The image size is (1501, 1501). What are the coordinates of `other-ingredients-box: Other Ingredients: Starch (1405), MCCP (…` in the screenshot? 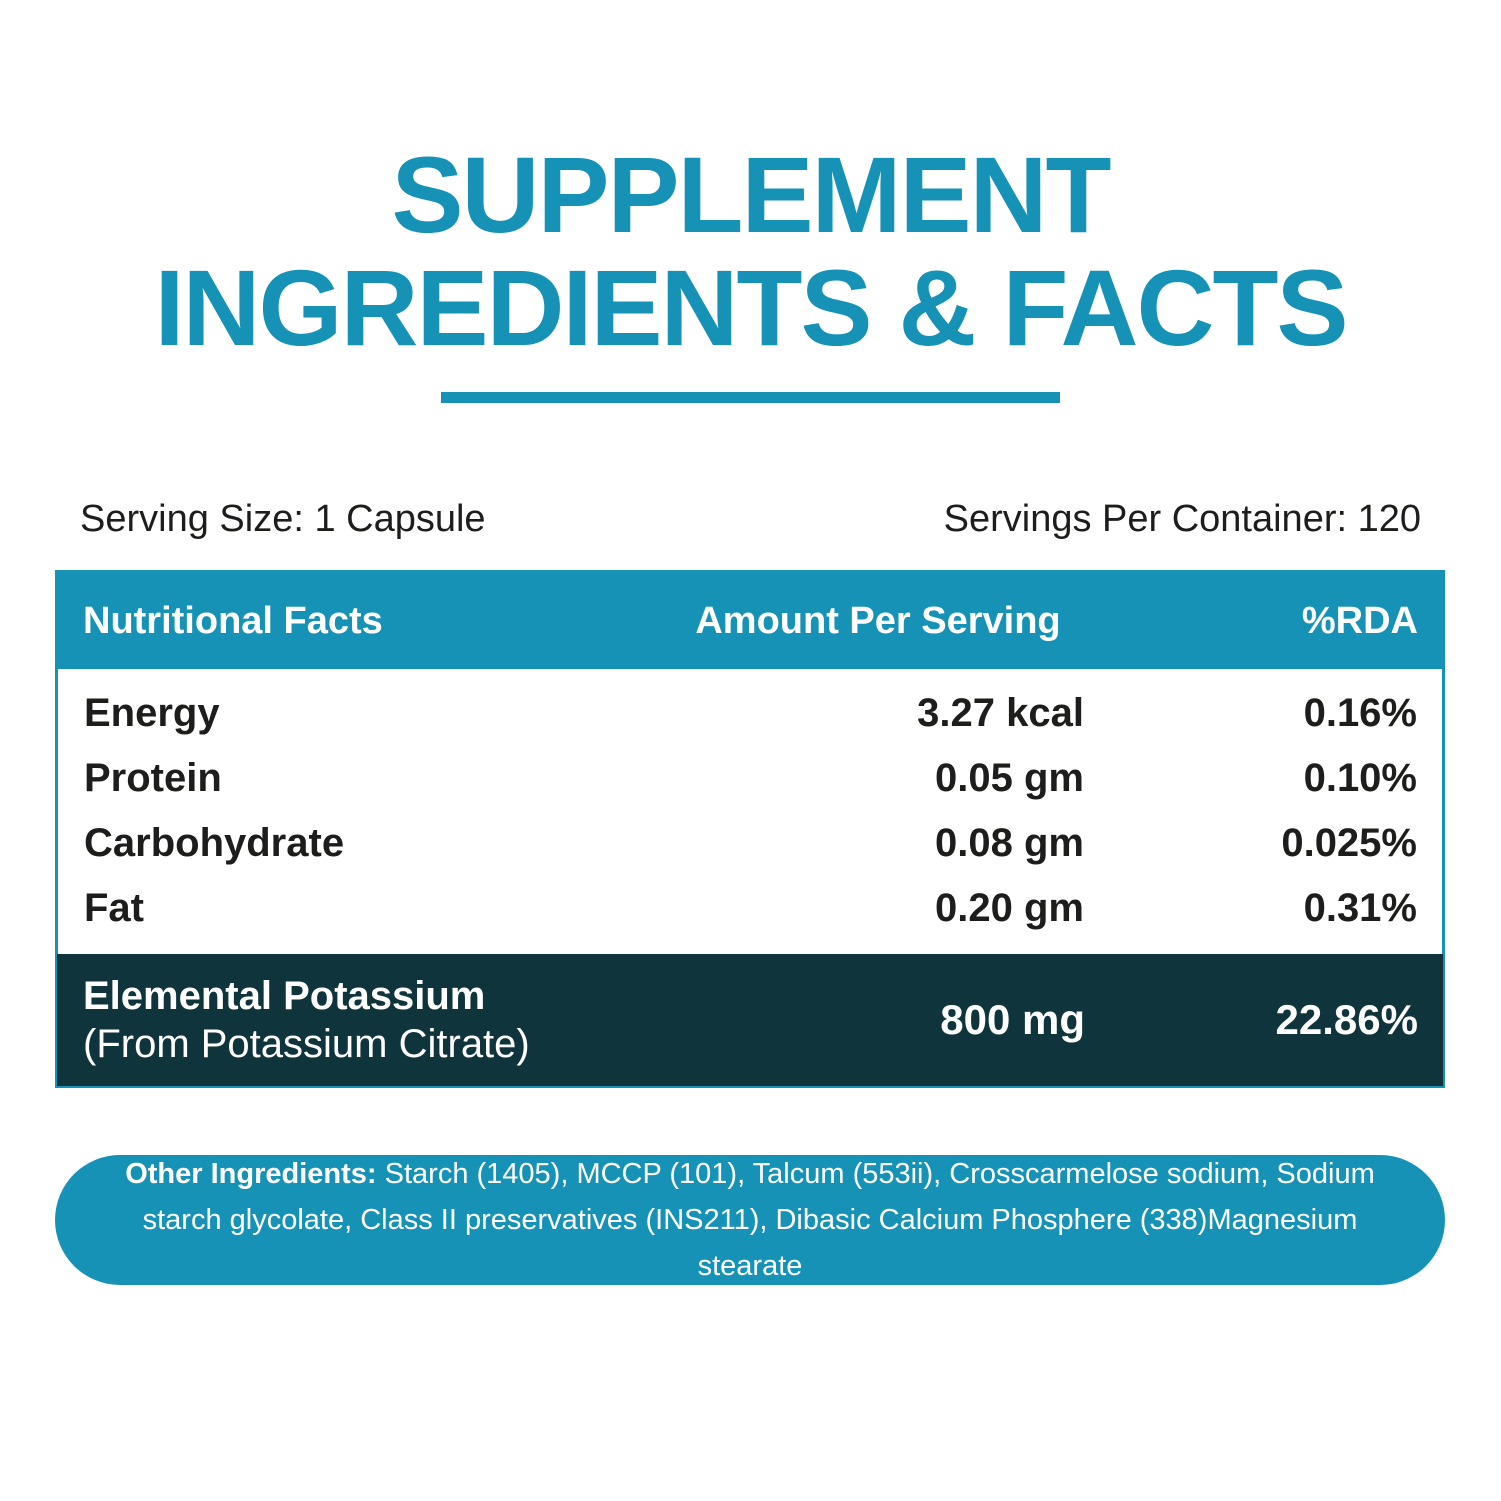 It's located at (750, 1220).